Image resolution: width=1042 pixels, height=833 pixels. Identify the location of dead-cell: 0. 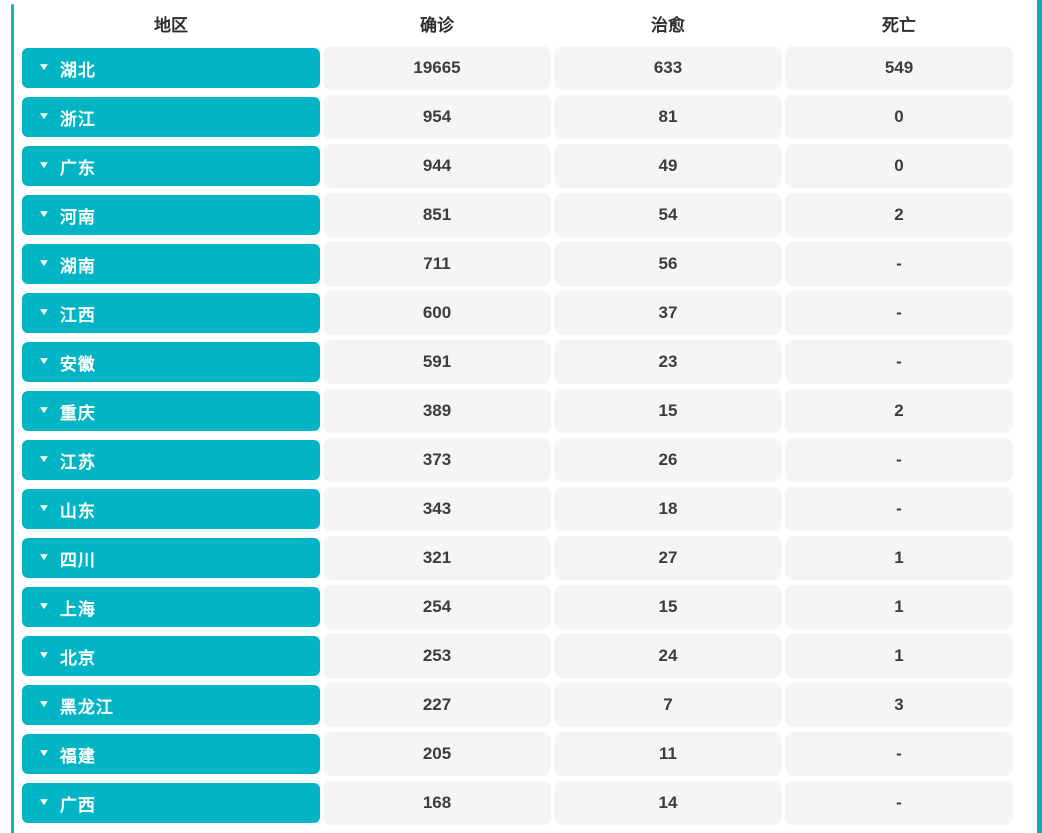
(899, 117).